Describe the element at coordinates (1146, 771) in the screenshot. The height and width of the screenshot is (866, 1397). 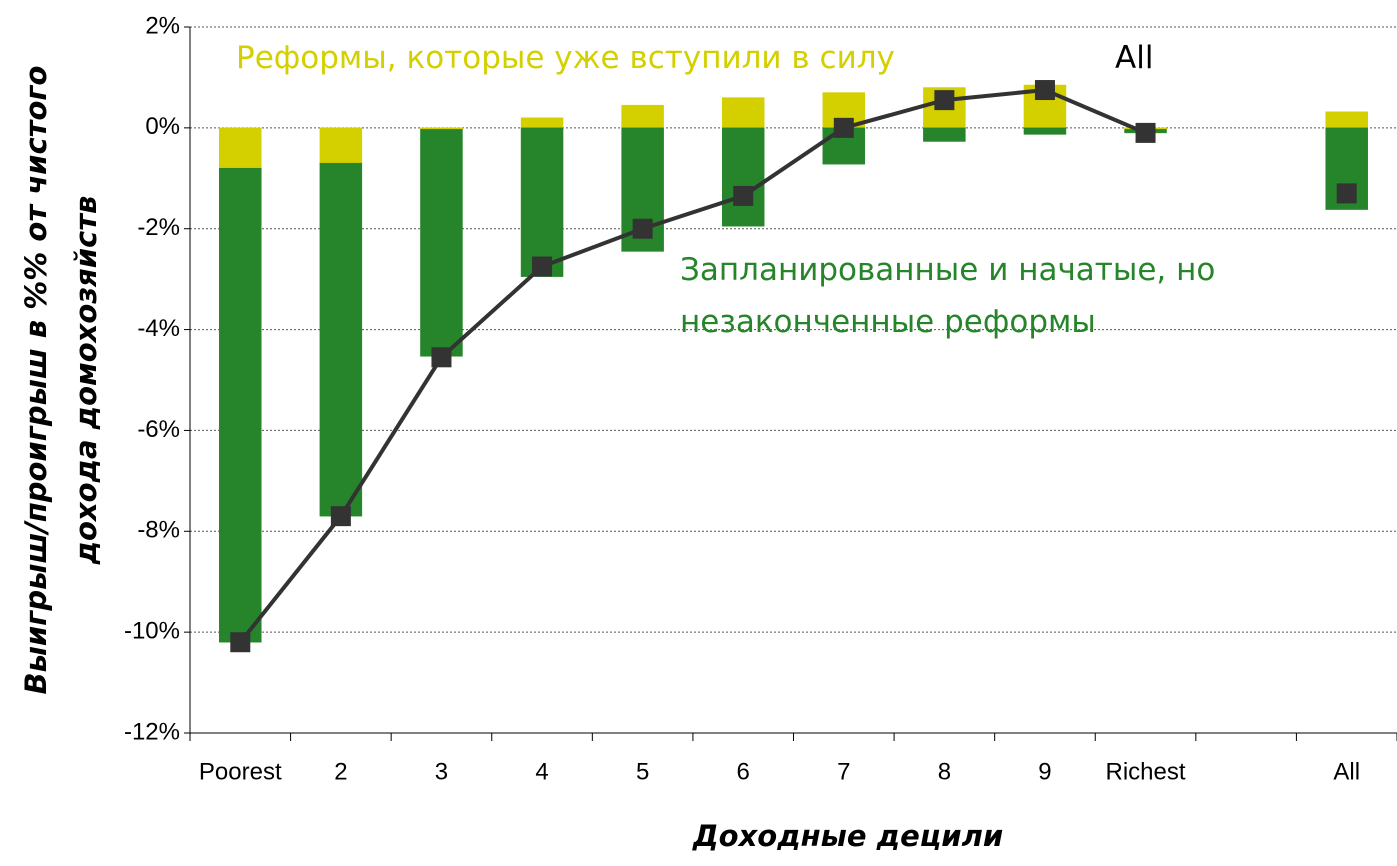
I see `x-tick-label: Richest` at that location.